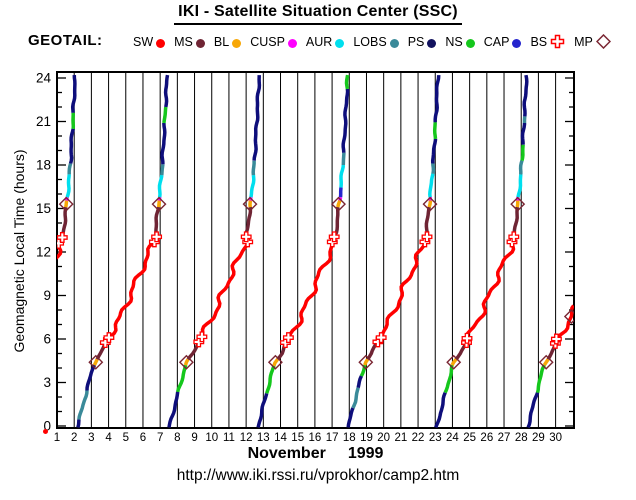 Image resolution: width=636 pixels, height=500 pixels. I want to click on bl-dot-icon, so click(237, 43).